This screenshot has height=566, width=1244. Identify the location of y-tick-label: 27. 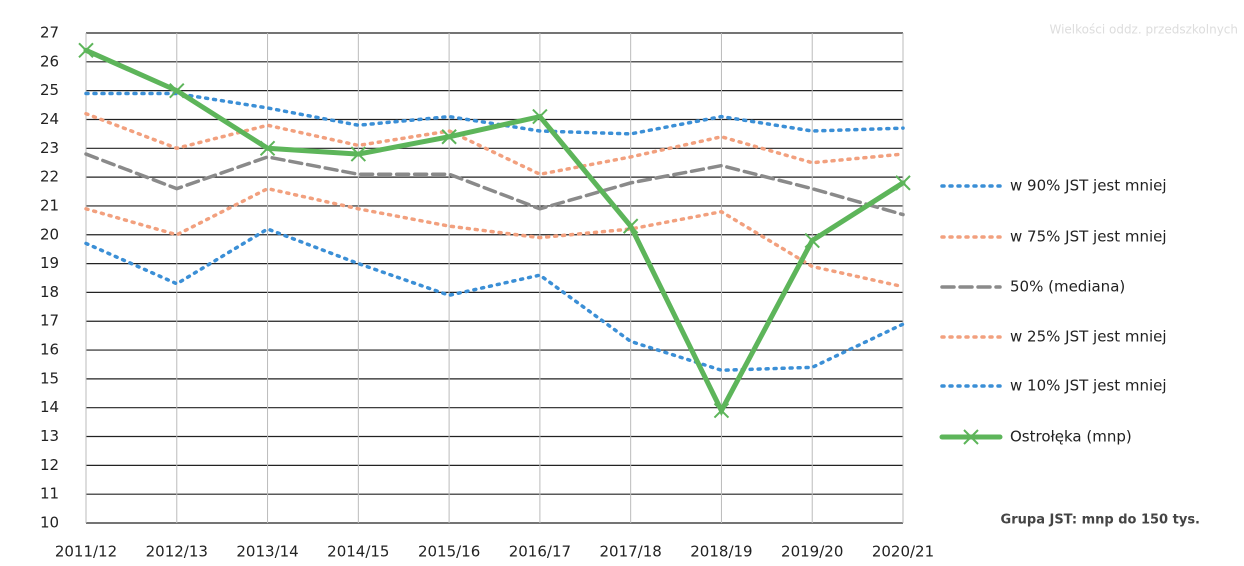
(49, 33).